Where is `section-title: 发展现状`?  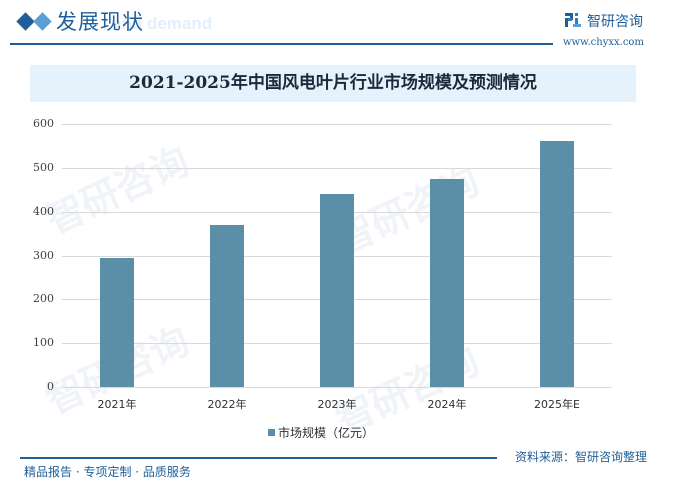
section-title: 发展现状 is located at coordinates (100, 22).